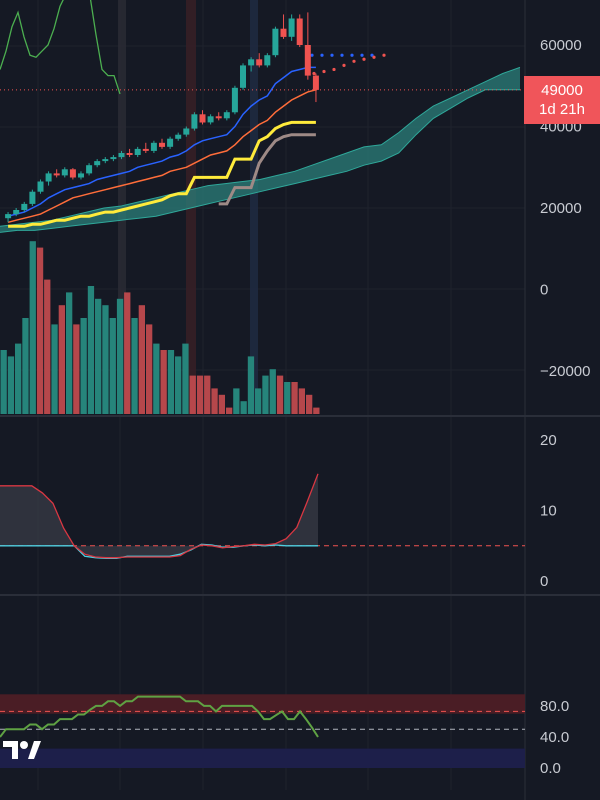 The height and width of the screenshot is (800, 600). What do you see at coordinates (262, 731) in the screenshot?
I see `rsi-panel` at bounding box center [262, 731].